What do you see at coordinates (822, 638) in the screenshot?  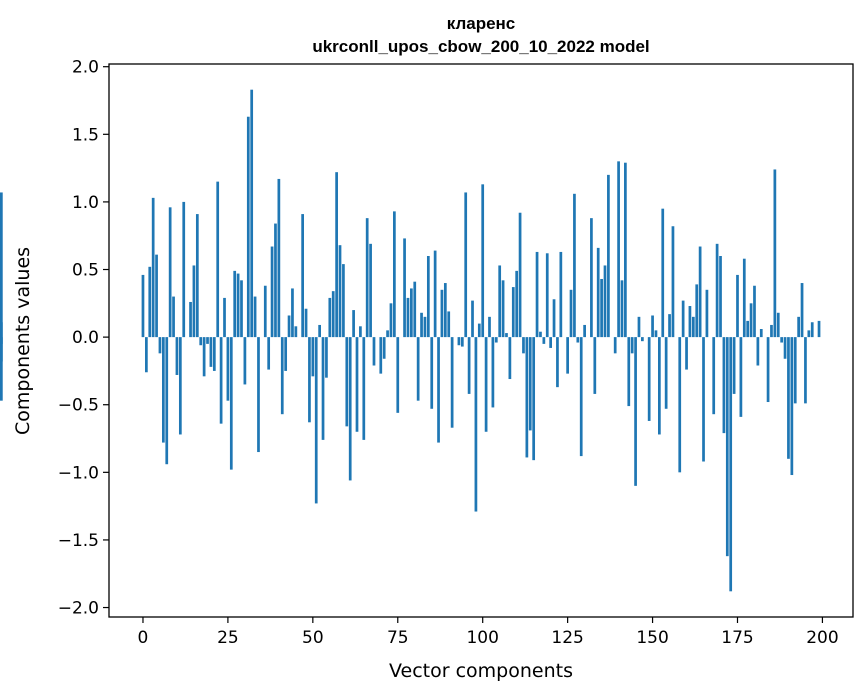 I see `x-tick-label: 200` at bounding box center [822, 638].